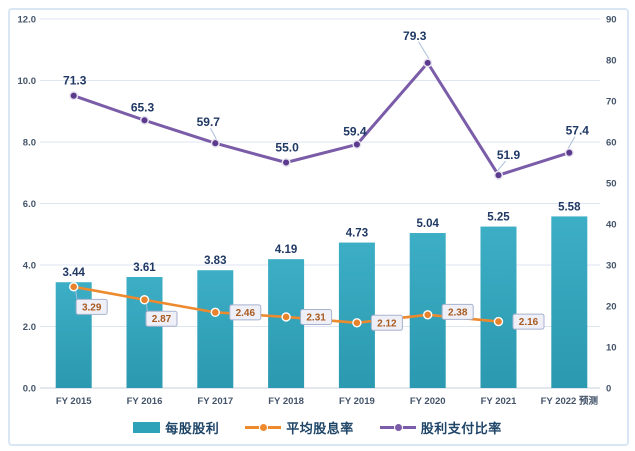  Describe the element at coordinates (29, 327) in the screenshot. I see `left-axis-tick: 2.0` at that location.